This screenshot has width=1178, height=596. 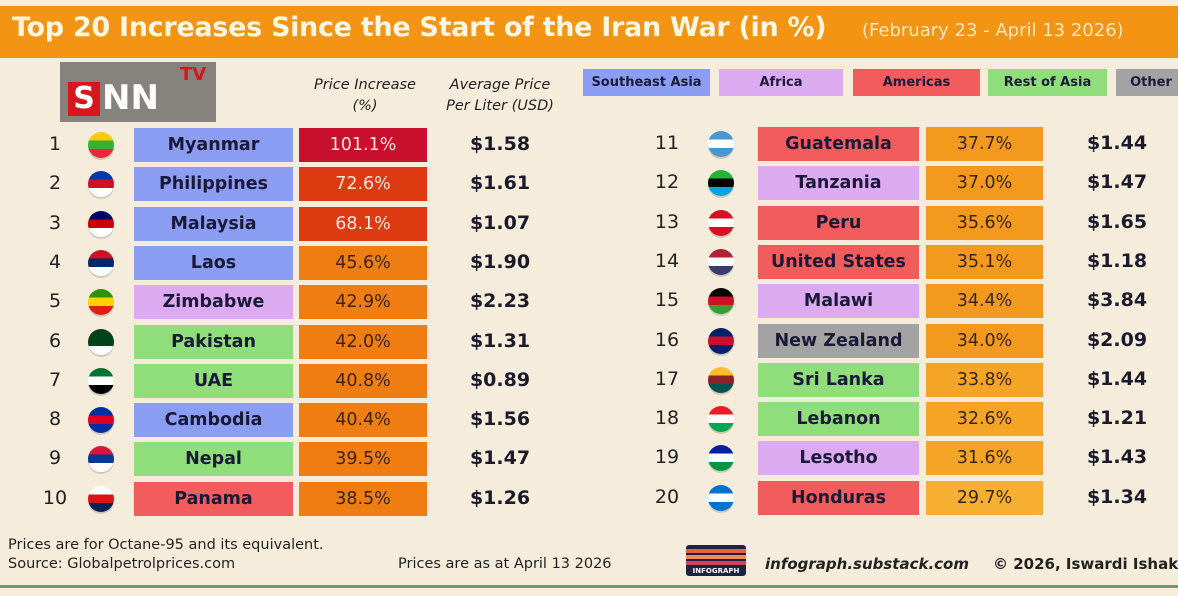 I want to click on price-increase: 35.1%, so click(x=984, y=261).